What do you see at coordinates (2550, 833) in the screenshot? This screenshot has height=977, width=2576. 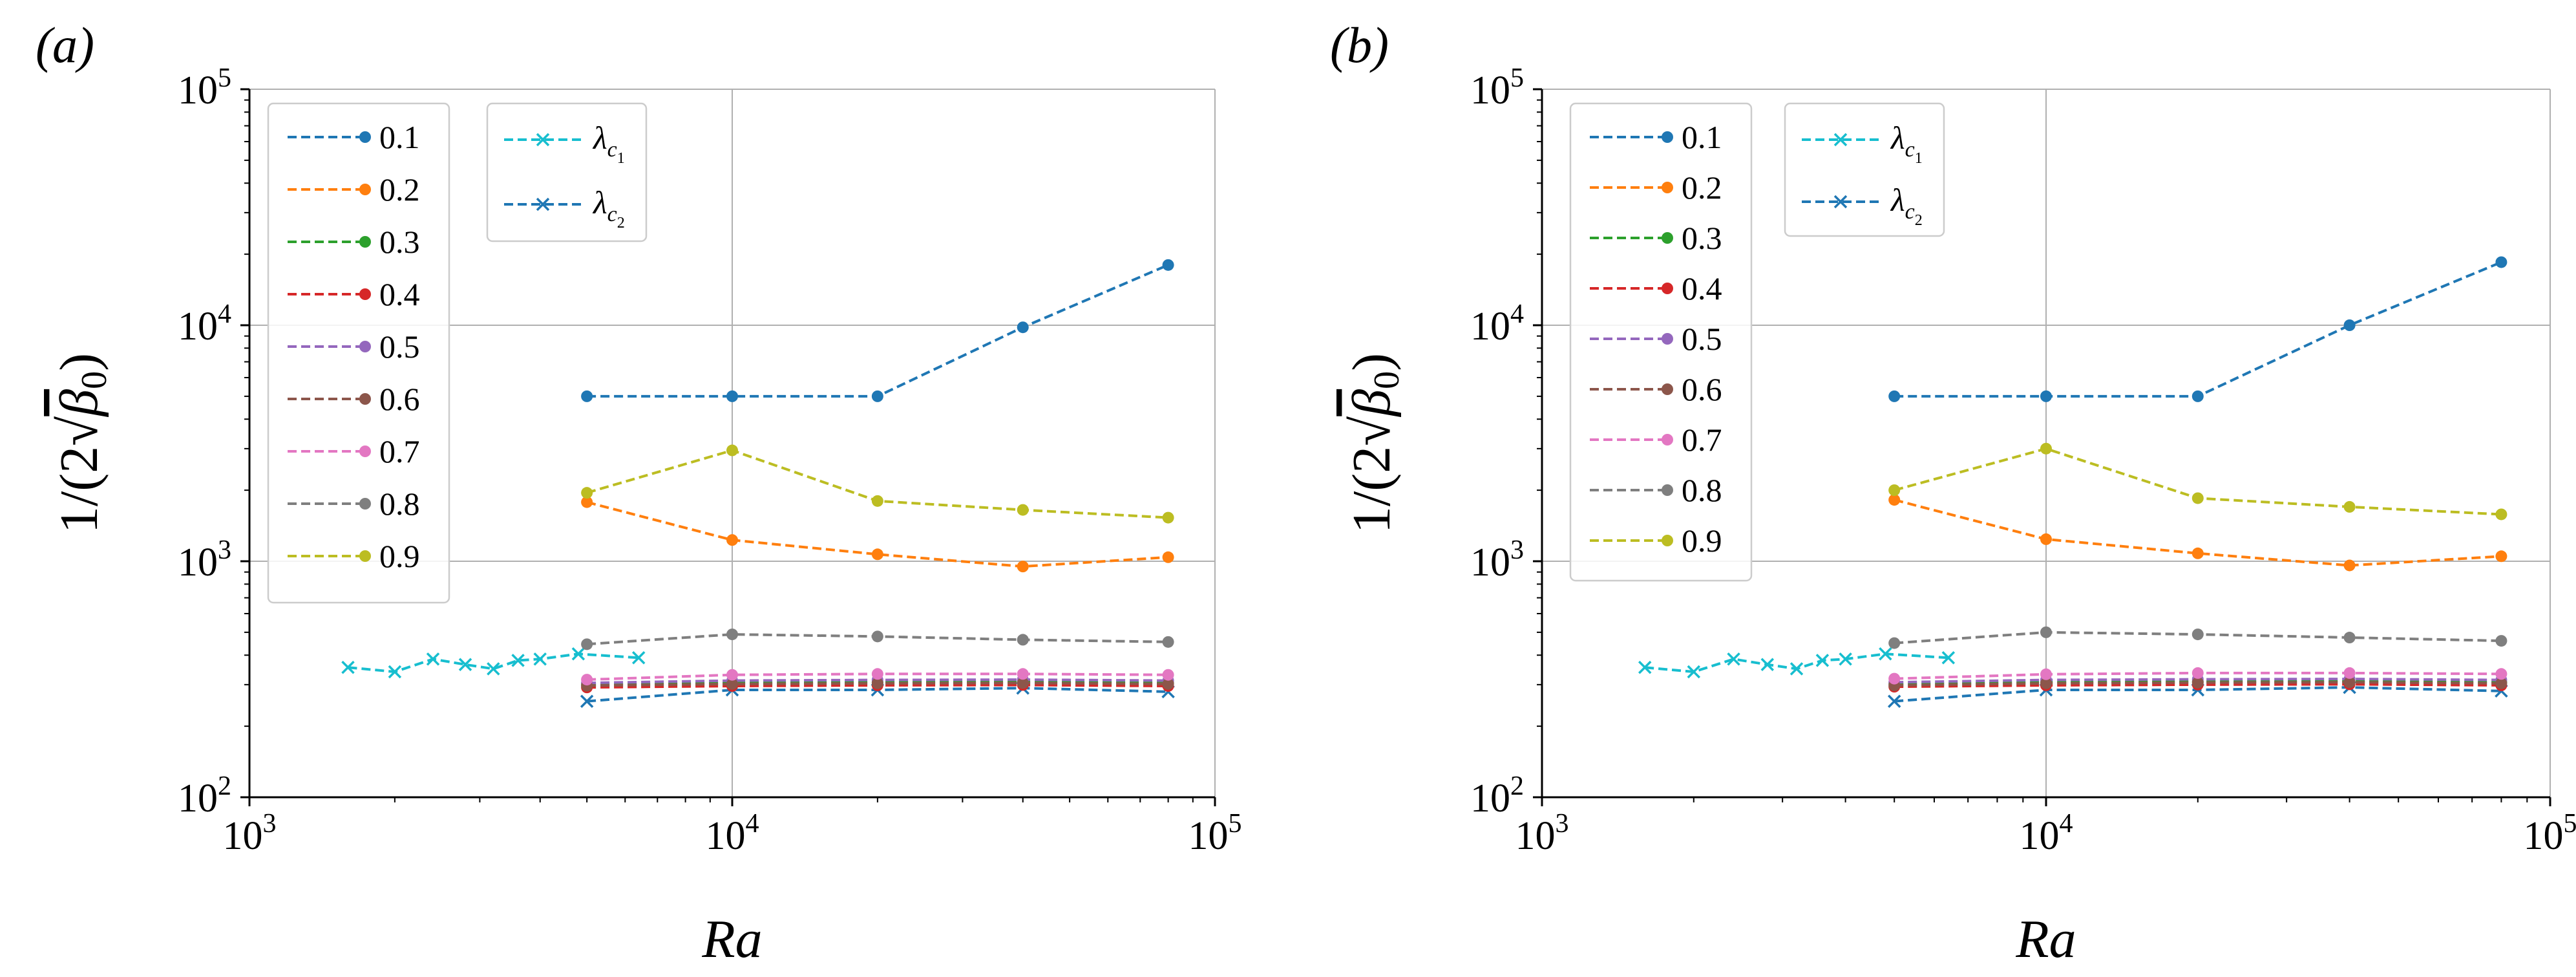 I see `x-tick-label: 10⁵` at bounding box center [2550, 833].